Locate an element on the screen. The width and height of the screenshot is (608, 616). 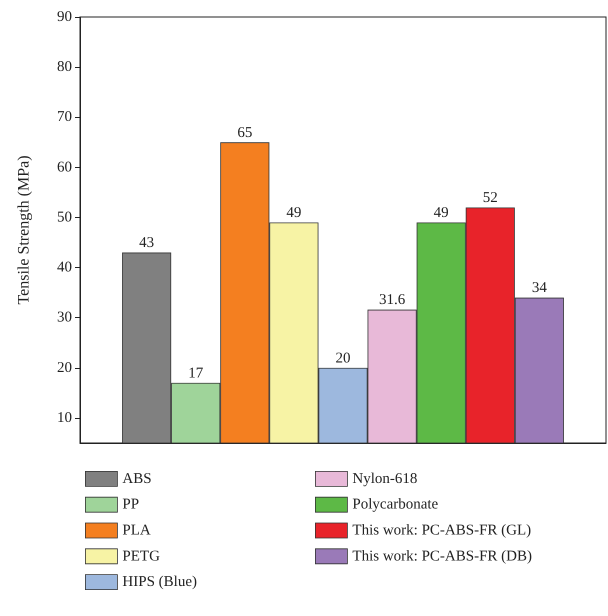
data-label: 31.6 is located at coordinates (392, 300).